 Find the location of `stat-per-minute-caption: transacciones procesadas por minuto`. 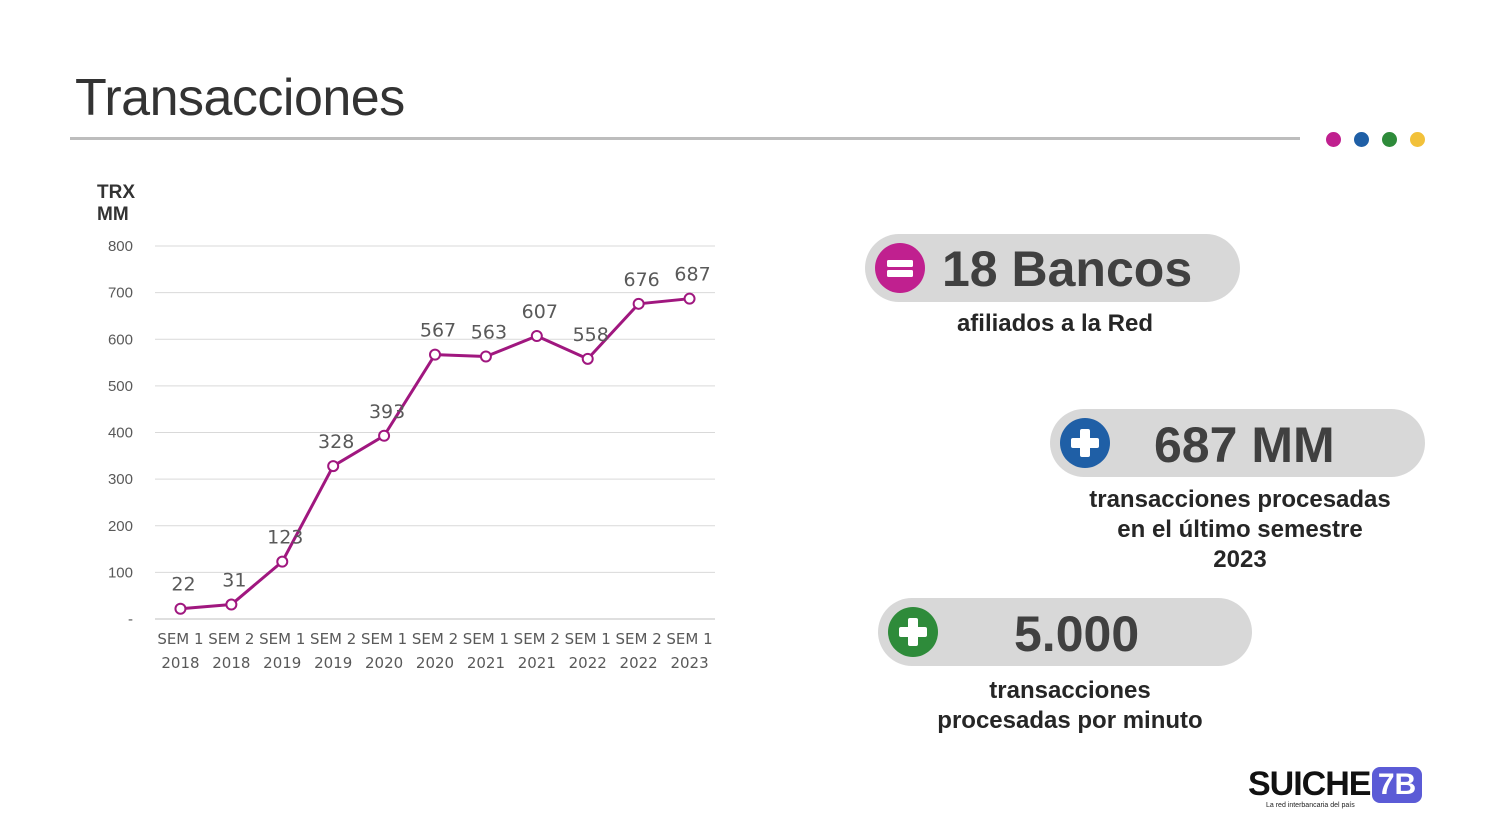

stat-per-minute-caption: transacciones procesadas por minuto is located at coordinates (1070, 706).